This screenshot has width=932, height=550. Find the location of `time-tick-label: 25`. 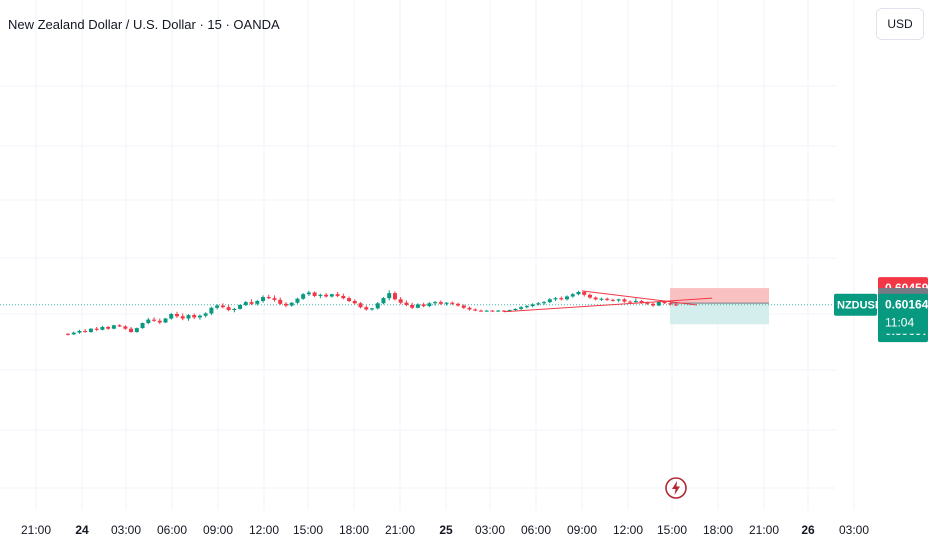

time-tick-label: 25 is located at coordinates (446, 530).